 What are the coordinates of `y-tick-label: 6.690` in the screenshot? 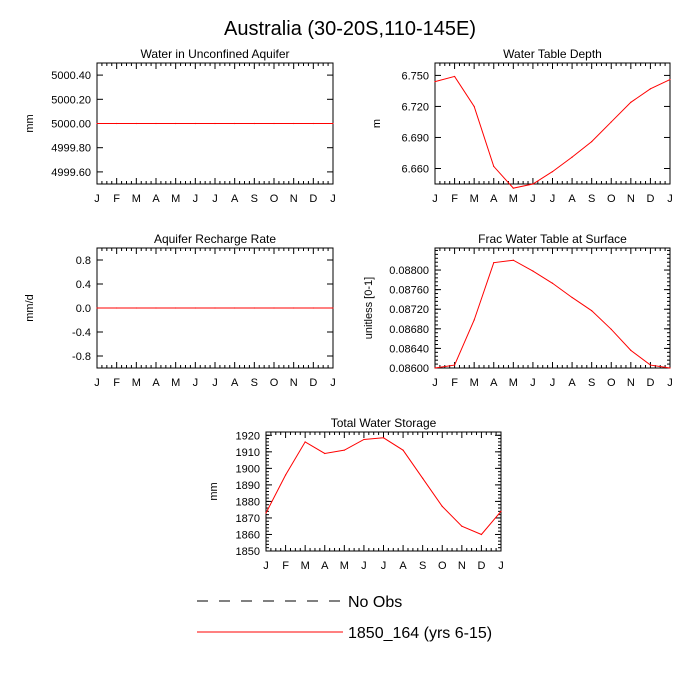 It's located at (415, 138).